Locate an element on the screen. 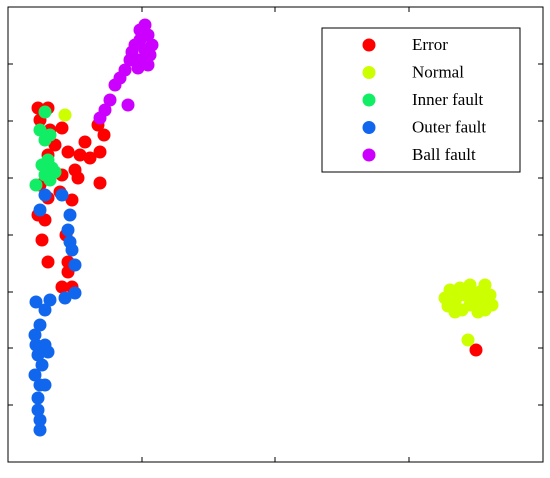  legend-label: Inner fault is located at coordinates (448, 99).